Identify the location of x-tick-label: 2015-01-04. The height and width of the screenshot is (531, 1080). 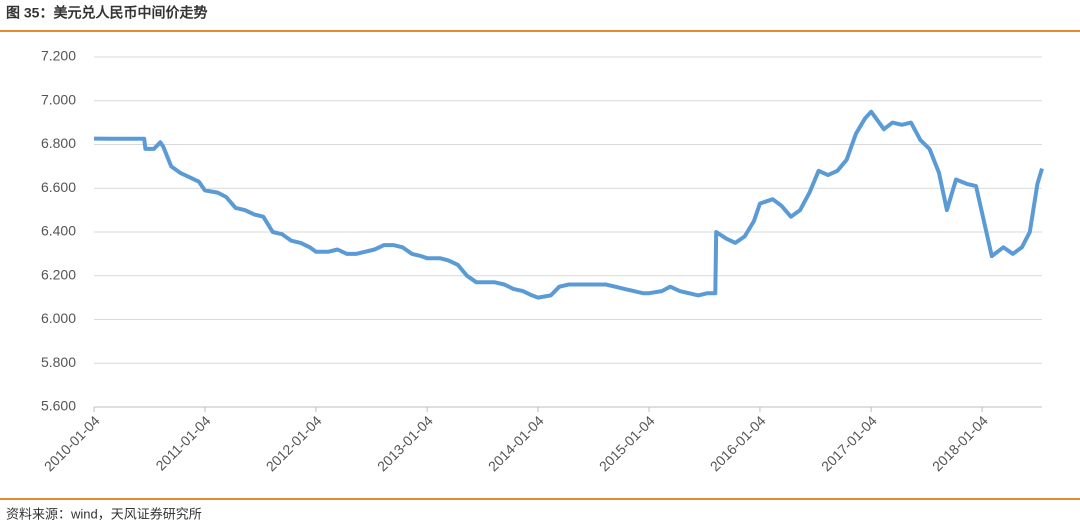
(627, 443).